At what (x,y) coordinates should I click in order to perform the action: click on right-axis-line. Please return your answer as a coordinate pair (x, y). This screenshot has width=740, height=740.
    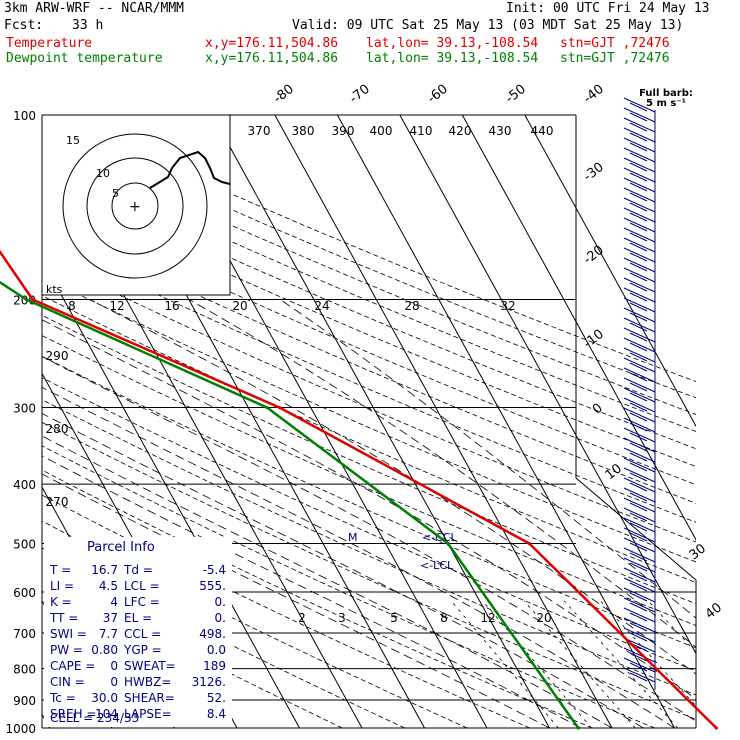
    Looking at the image, I should click on (636, 602).